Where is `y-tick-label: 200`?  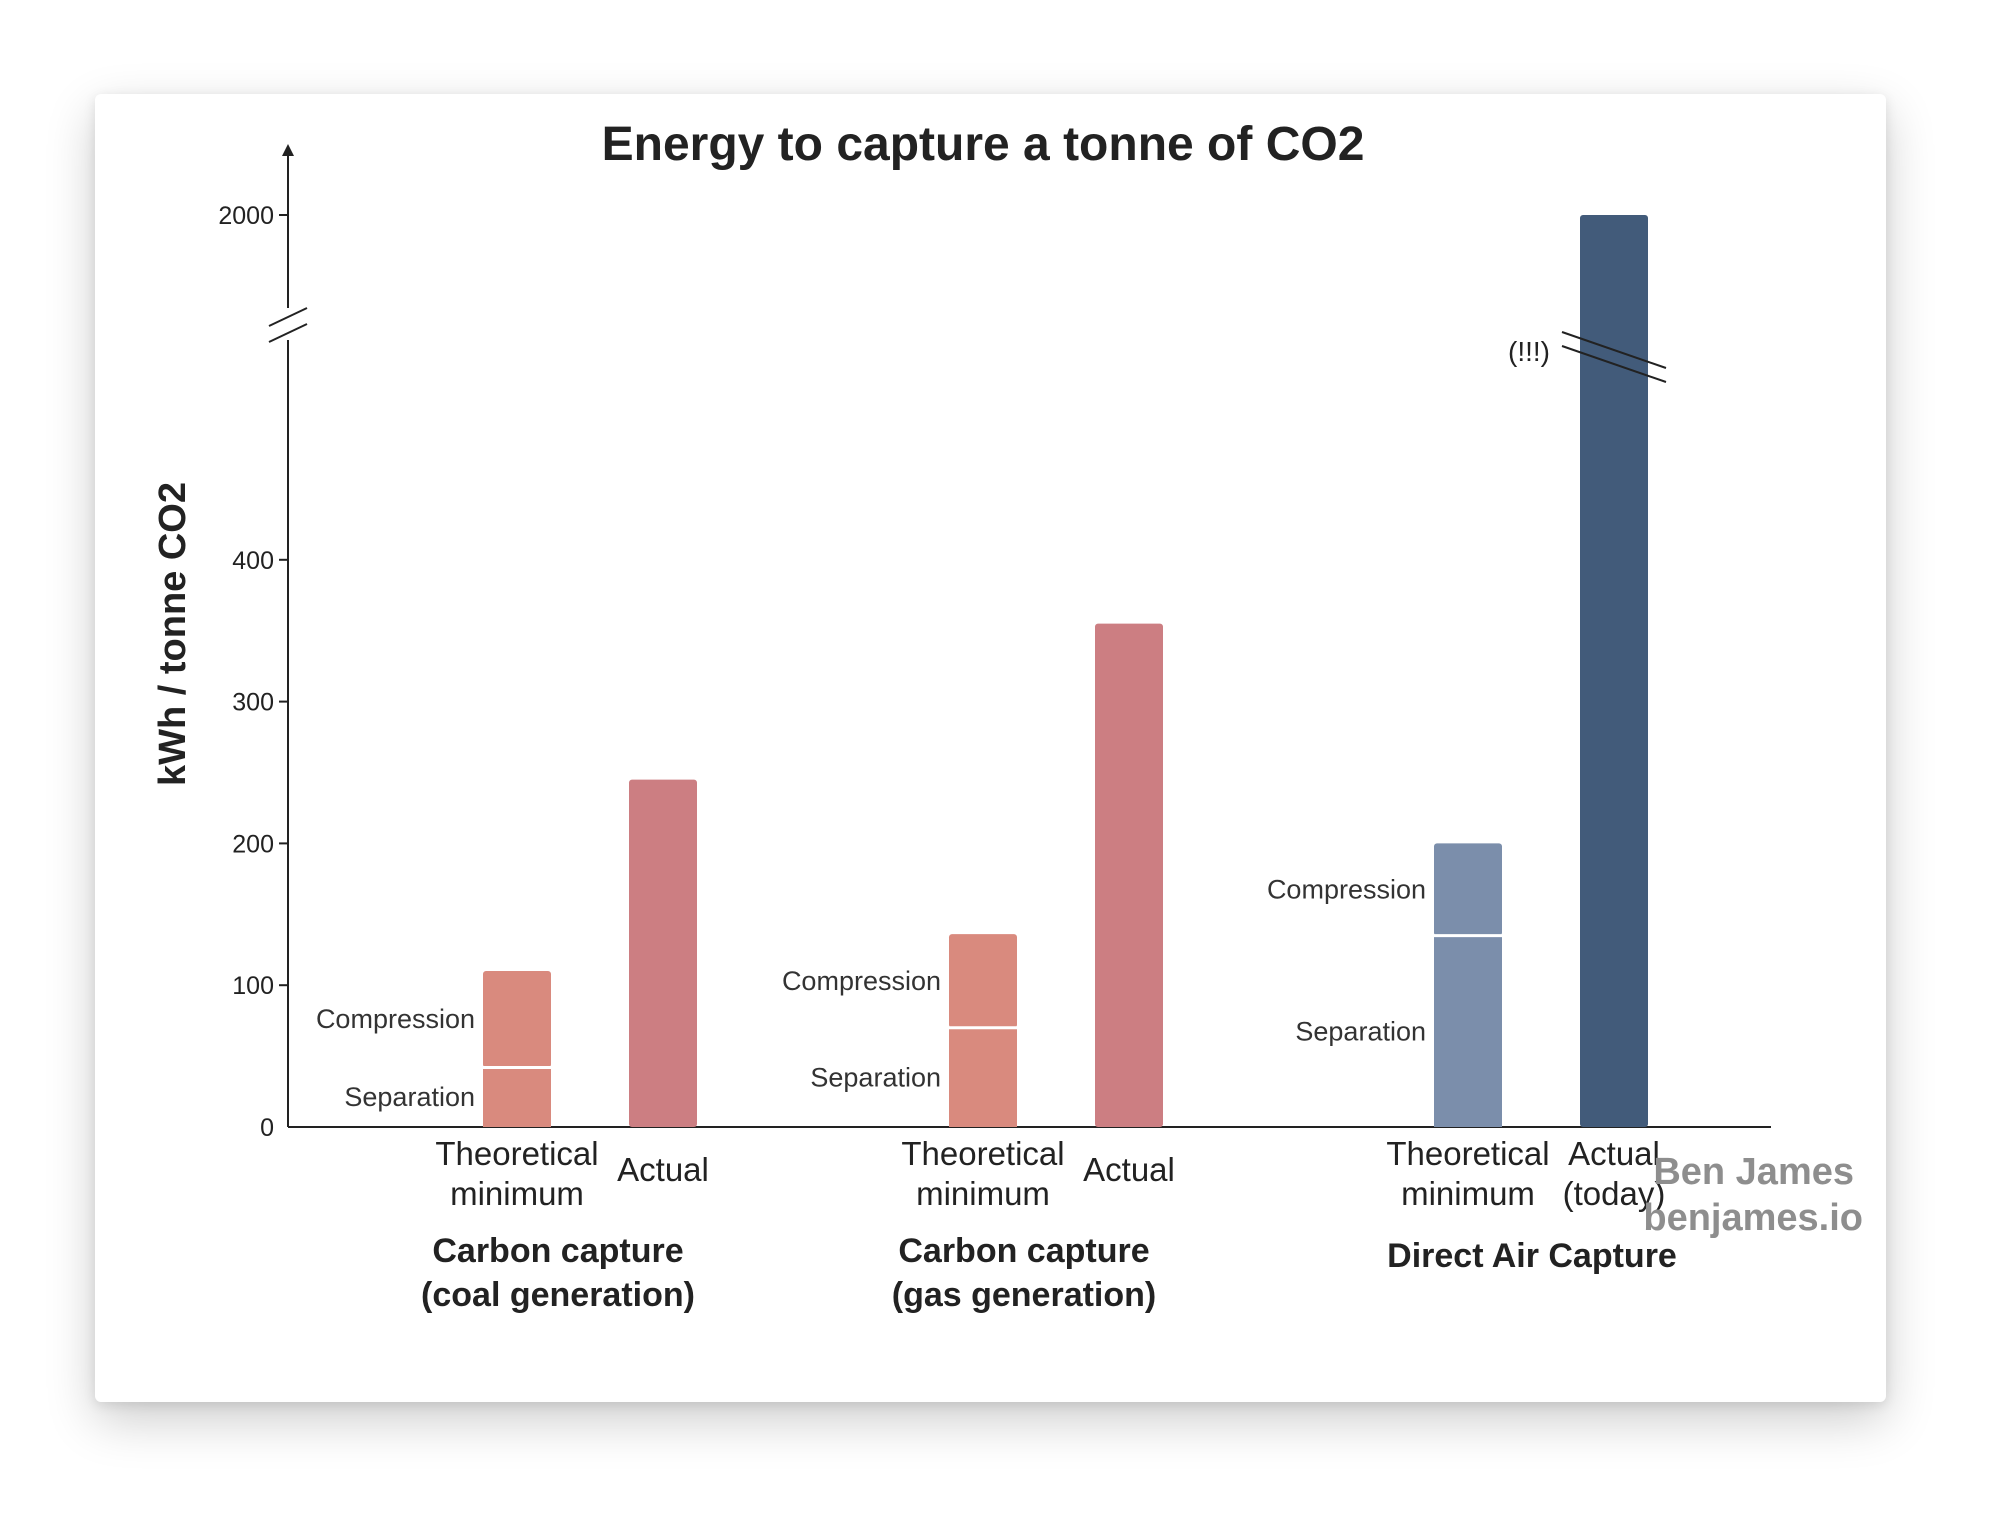 y-tick-label: 200 is located at coordinates (253, 844).